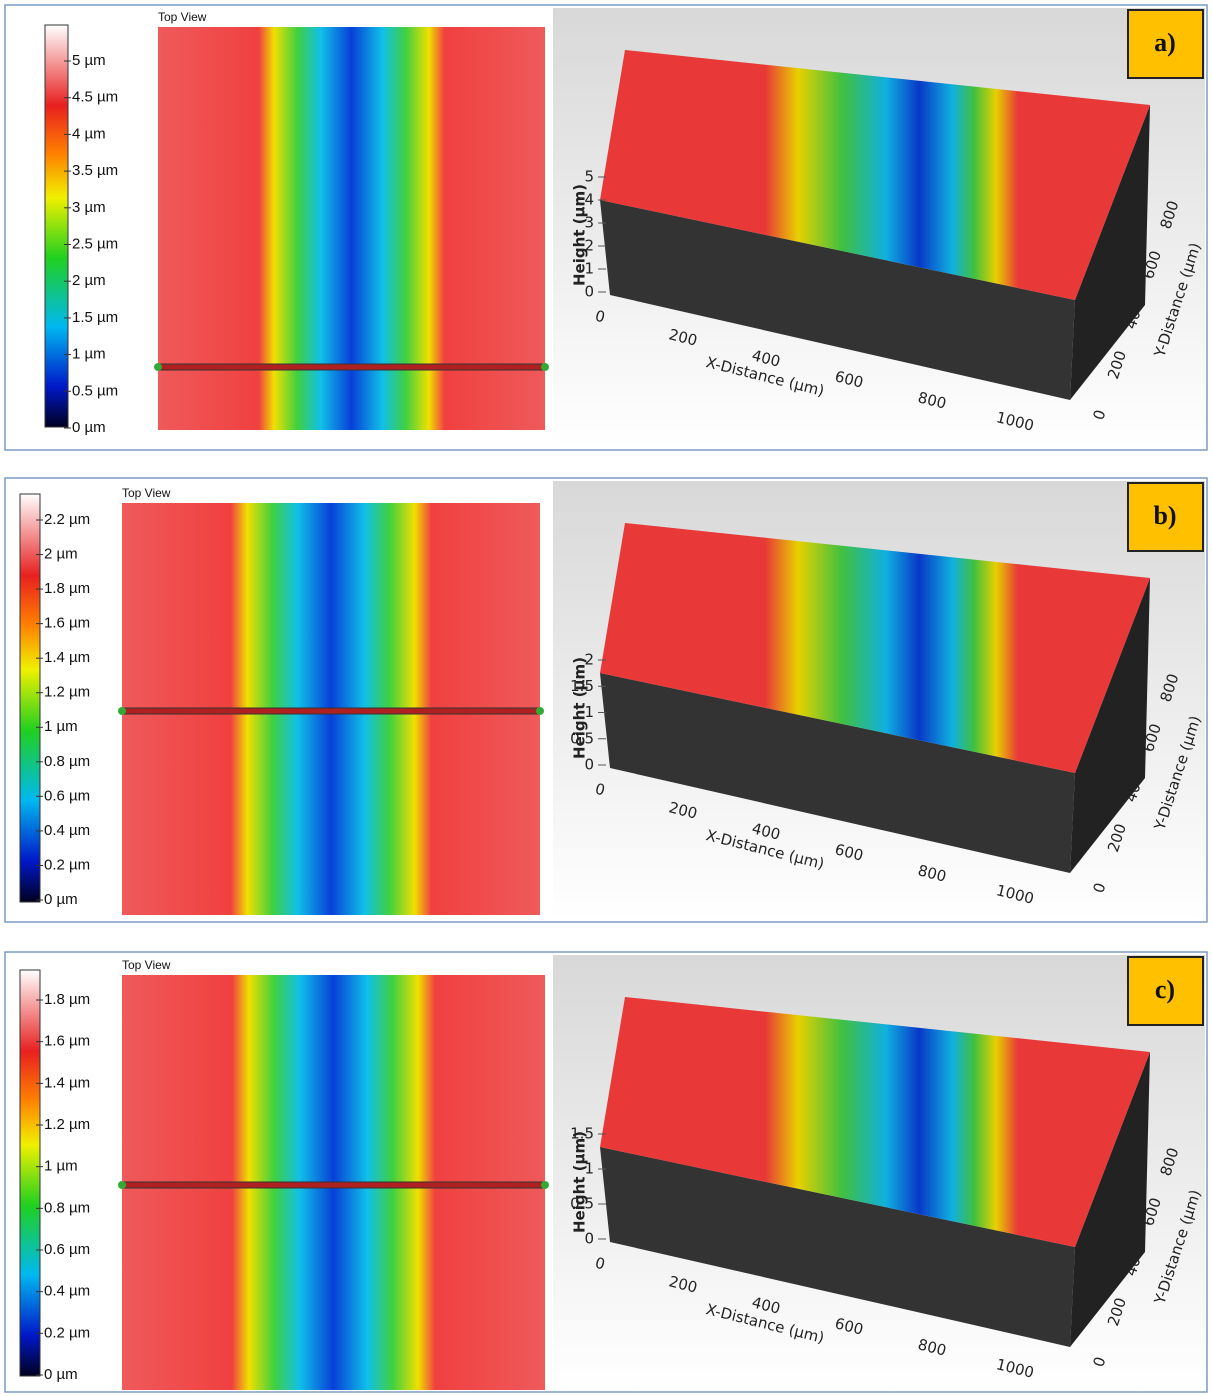  Describe the element at coordinates (95, 170) in the screenshot. I see `colorbar-label: 3.5 µm` at that location.